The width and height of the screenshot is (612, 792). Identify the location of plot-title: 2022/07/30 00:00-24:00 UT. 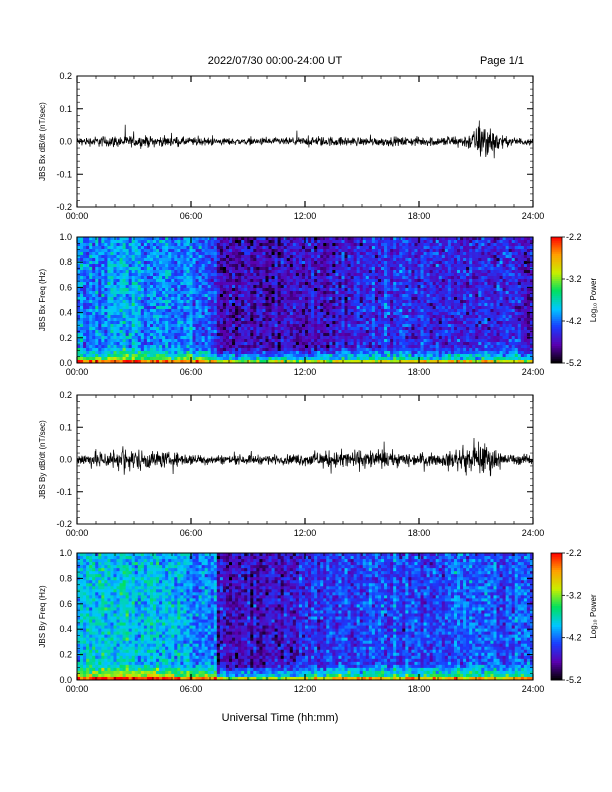
(275, 61).